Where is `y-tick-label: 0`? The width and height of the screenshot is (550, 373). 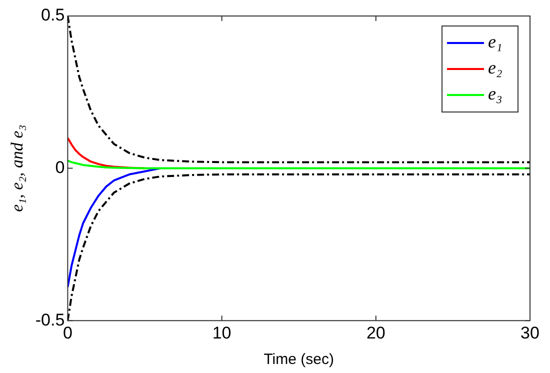 y-tick-label: 0 is located at coordinates (60, 167).